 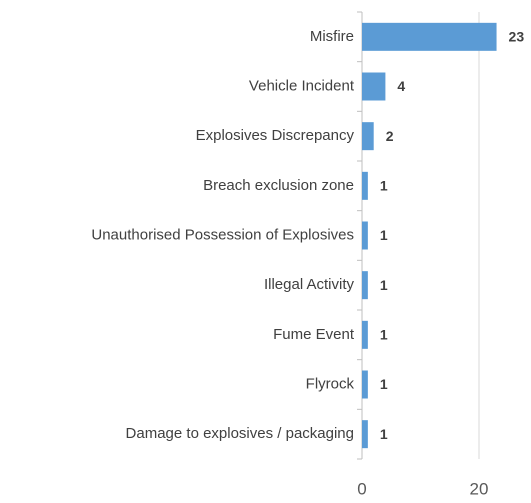 I want to click on y-tick-label: Misfire, so click(x=332, y=36).